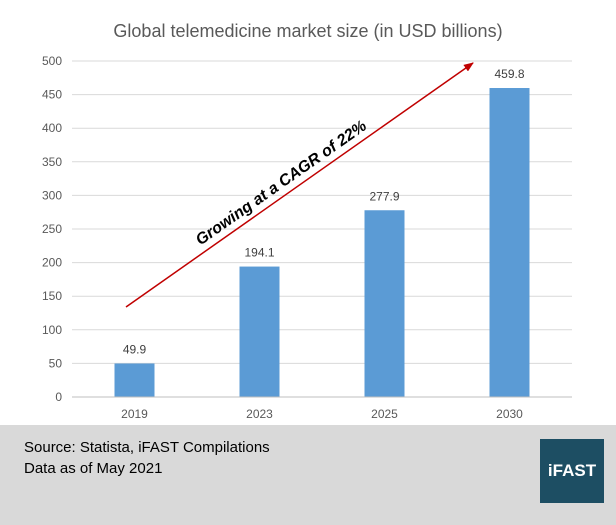 Image resolution: width=616 pixels, height=525 pixels. Describe the element at coordinates (52, 330) in the screenshot. I see `y-tick-label: 100` at that location.